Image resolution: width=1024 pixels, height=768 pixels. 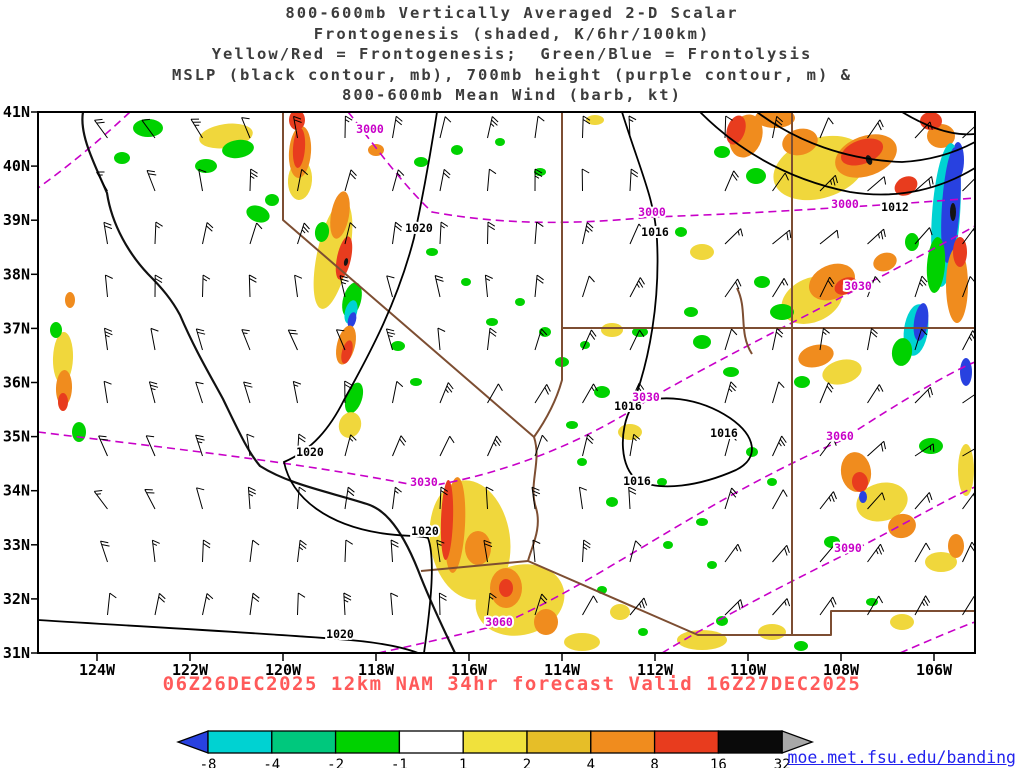 I want to click on colorbar-tick-label: -4, so click(x=271, y=762).